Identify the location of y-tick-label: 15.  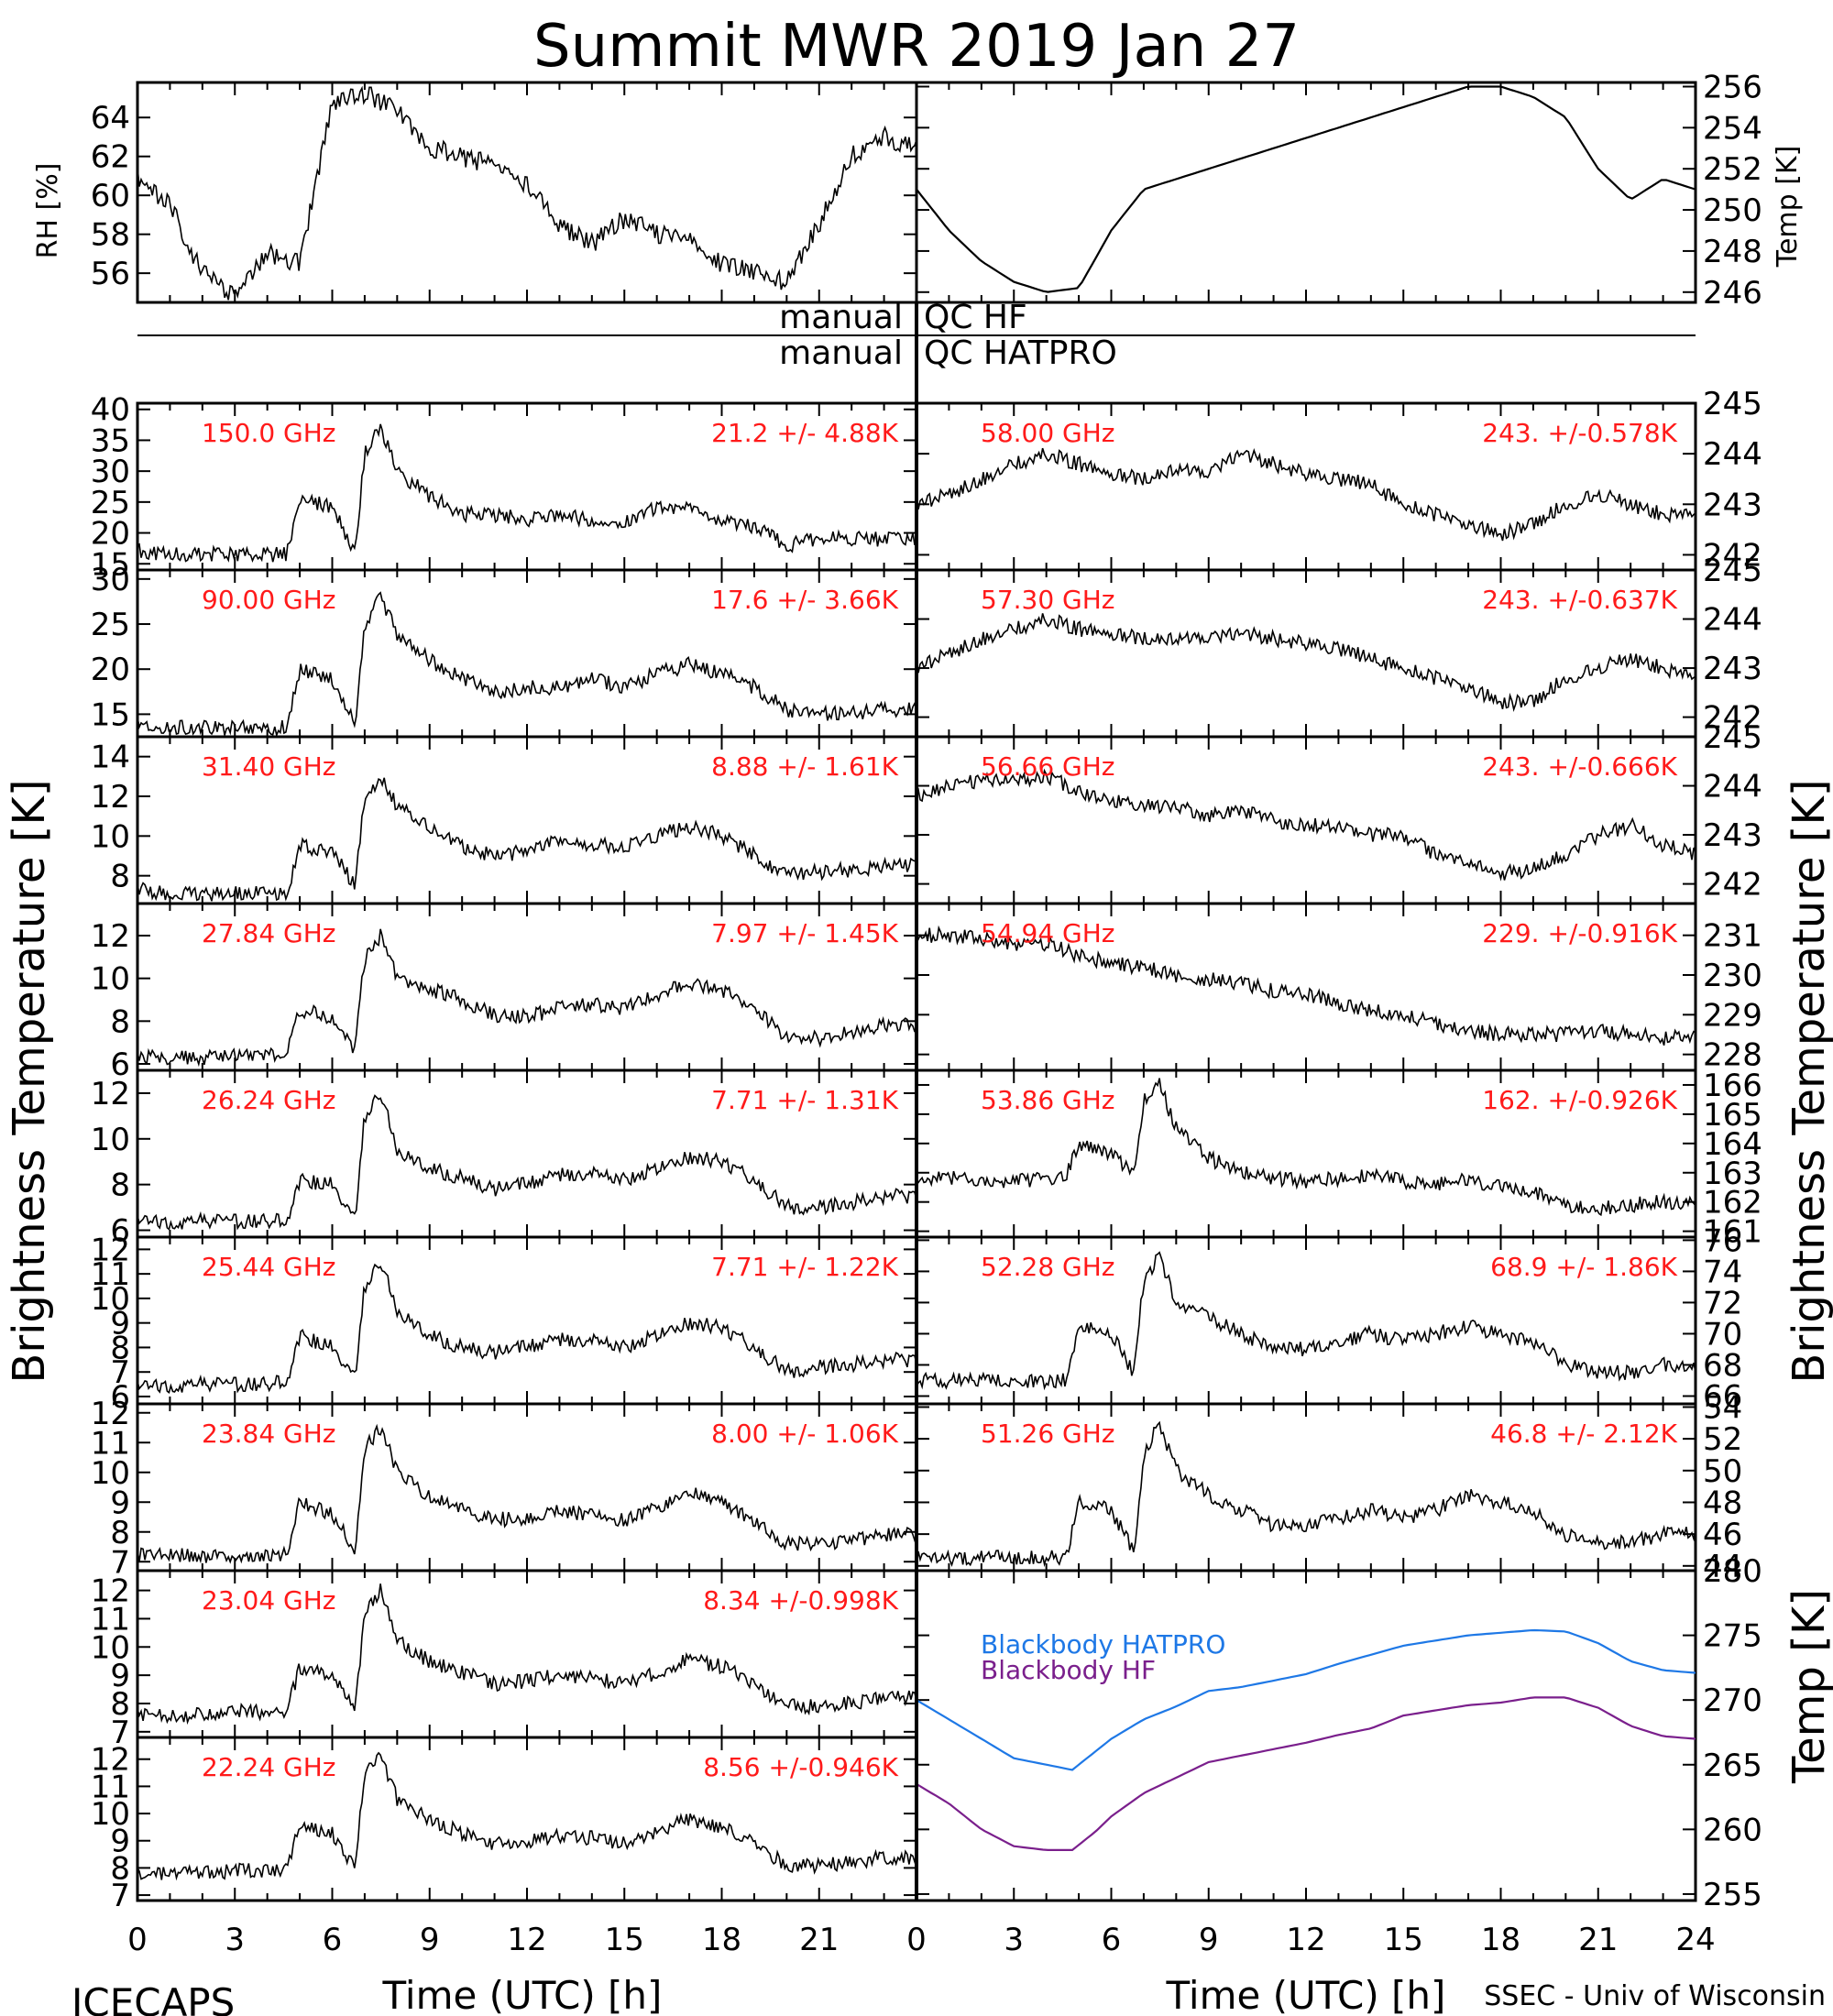
(110, 564).